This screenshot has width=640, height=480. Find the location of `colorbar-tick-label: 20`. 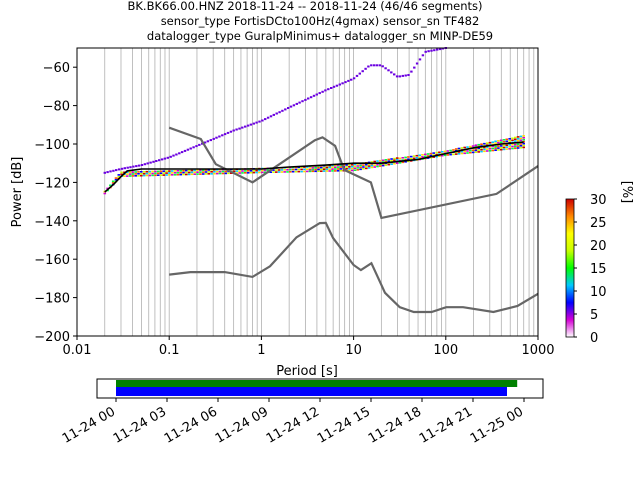

colorbar-tick-label: 20 is located at coordinates (598, 246).